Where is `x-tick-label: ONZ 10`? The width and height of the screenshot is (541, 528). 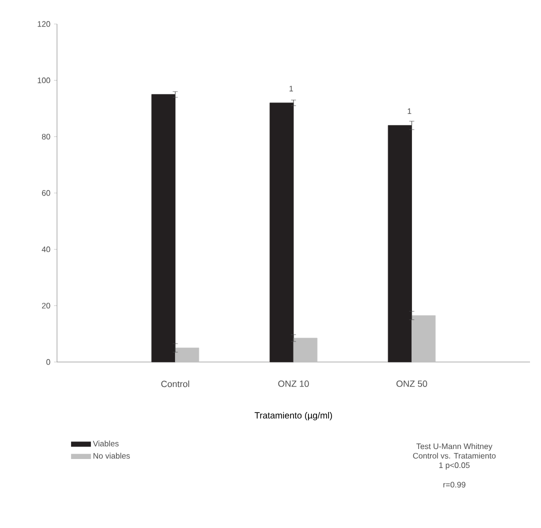 x-tick-label: ONZ 10 is located at coordinates (293, 383).